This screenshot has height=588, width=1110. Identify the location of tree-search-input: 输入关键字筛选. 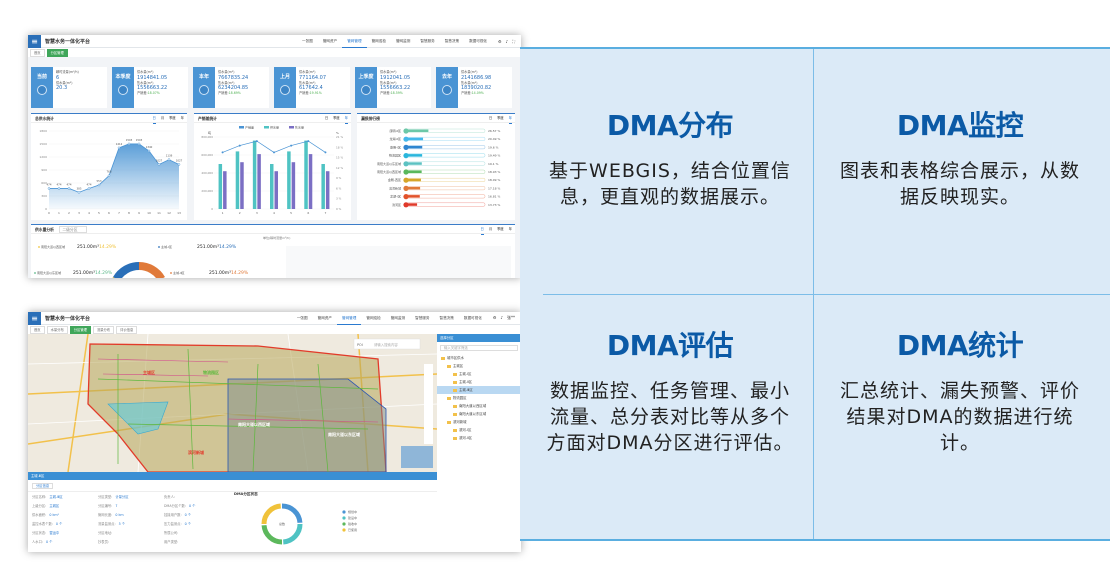
(479, 348).